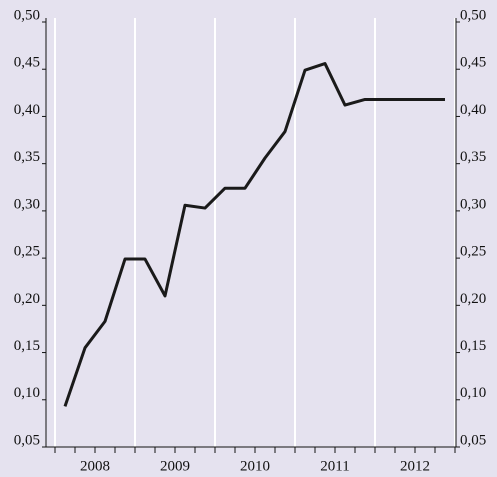 The image size is (497, 477). What do you see at coordinates (473, 252) in the screenshot?
I see `y2-tick-label: 0,25` at bounding box center [473, 252].